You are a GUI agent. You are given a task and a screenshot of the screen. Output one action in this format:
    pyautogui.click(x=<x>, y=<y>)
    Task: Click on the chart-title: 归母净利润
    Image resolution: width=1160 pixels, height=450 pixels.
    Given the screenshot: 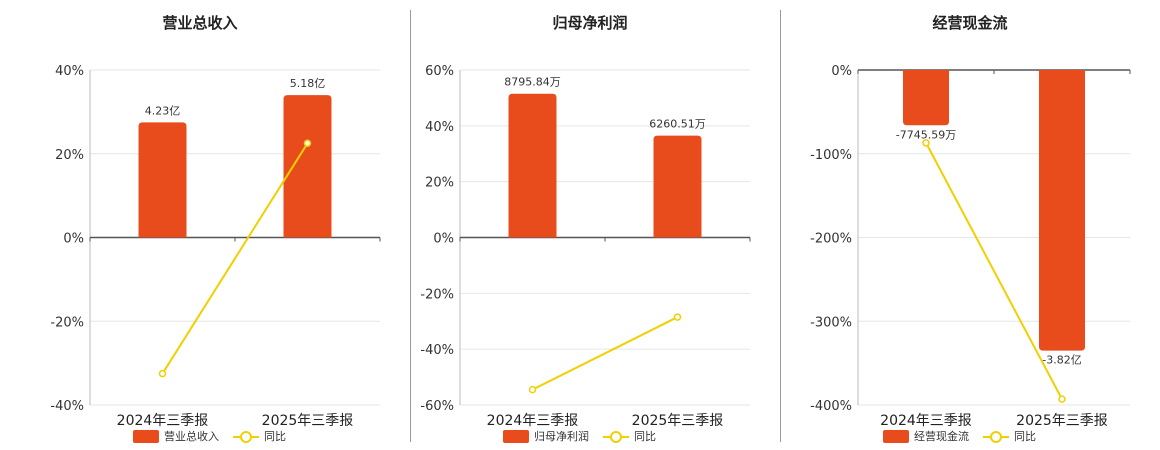 What is the action you would take?
    pyautogui.click(x=590, y=23)
    